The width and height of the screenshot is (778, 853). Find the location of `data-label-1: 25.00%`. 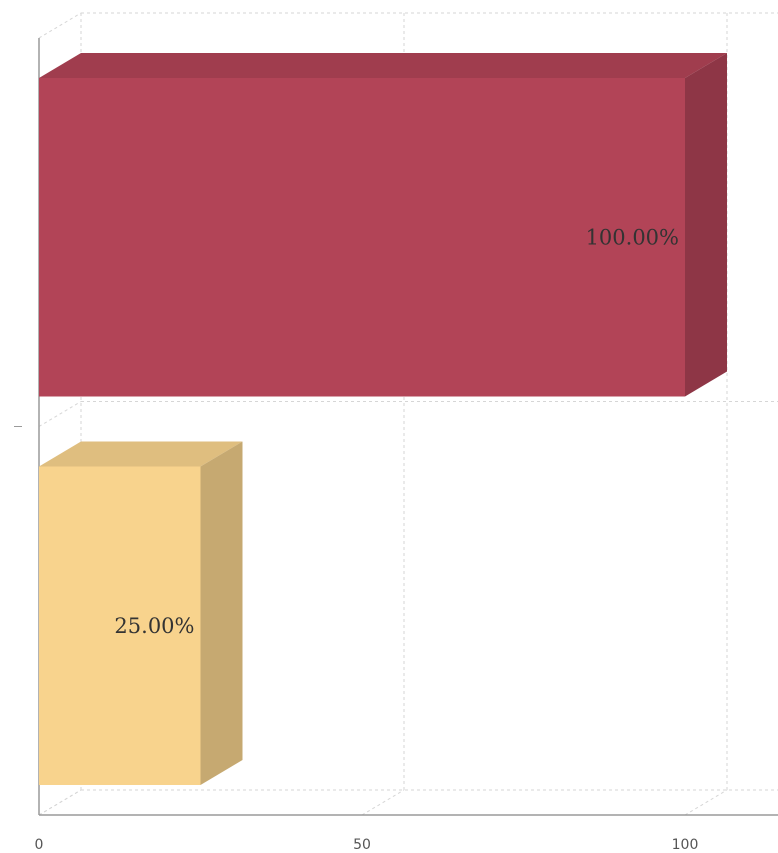

data-label-1: 25.00% is located at coordinates (154, 626).